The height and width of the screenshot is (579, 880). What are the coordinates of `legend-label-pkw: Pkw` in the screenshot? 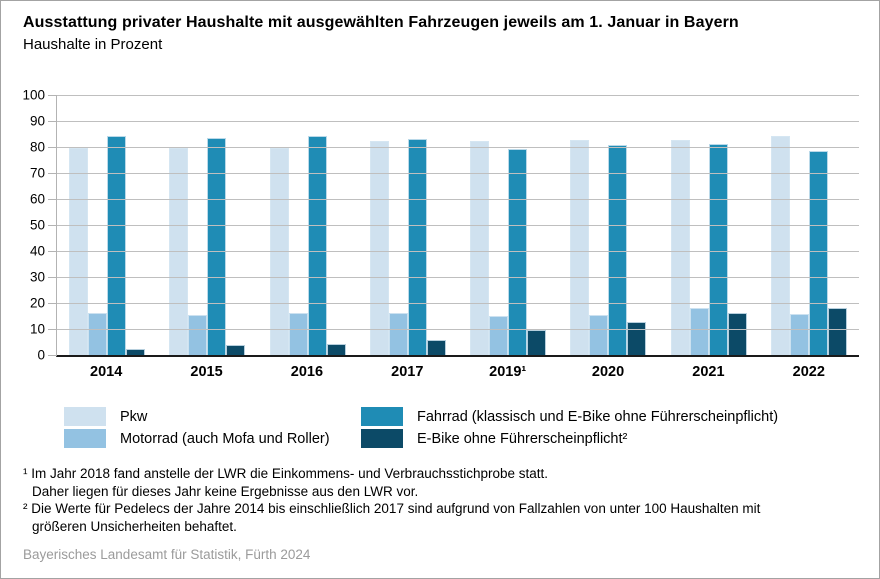 It's located at (134, 416).